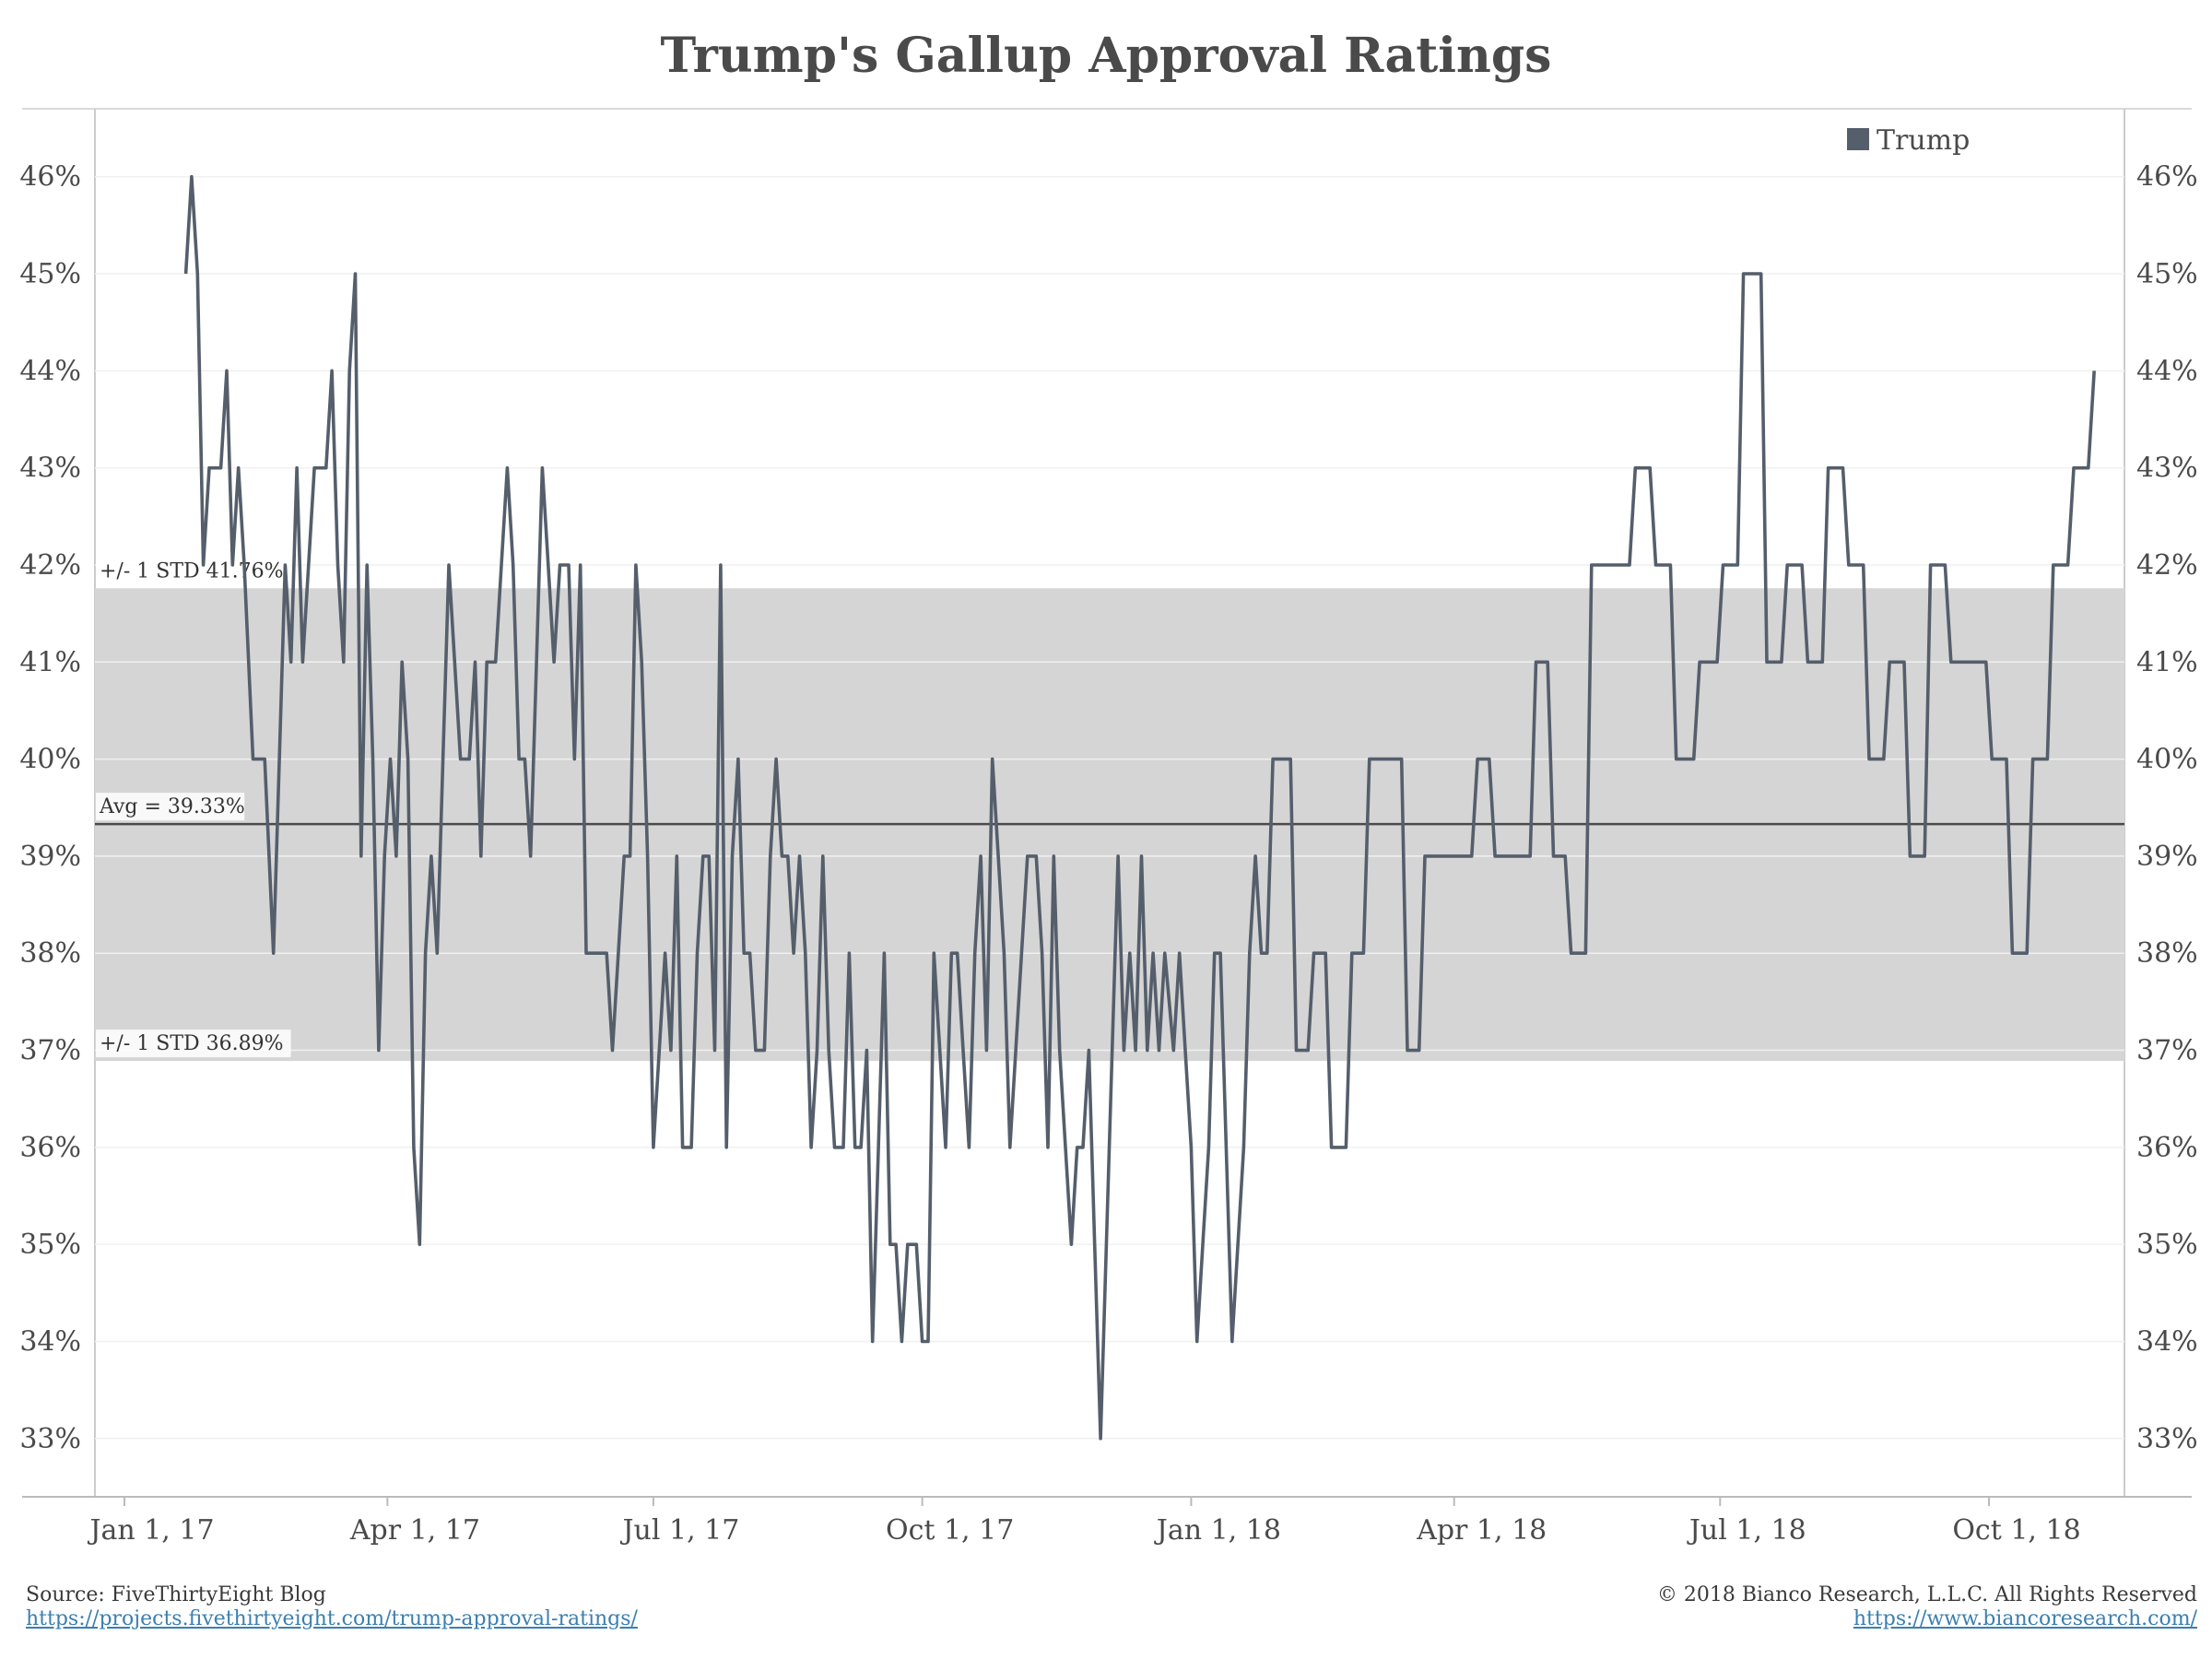 This screenshot has height=1659, width=2212. I want to click on x-tick-label: Apr 1, 18, so click(1481, 1530).